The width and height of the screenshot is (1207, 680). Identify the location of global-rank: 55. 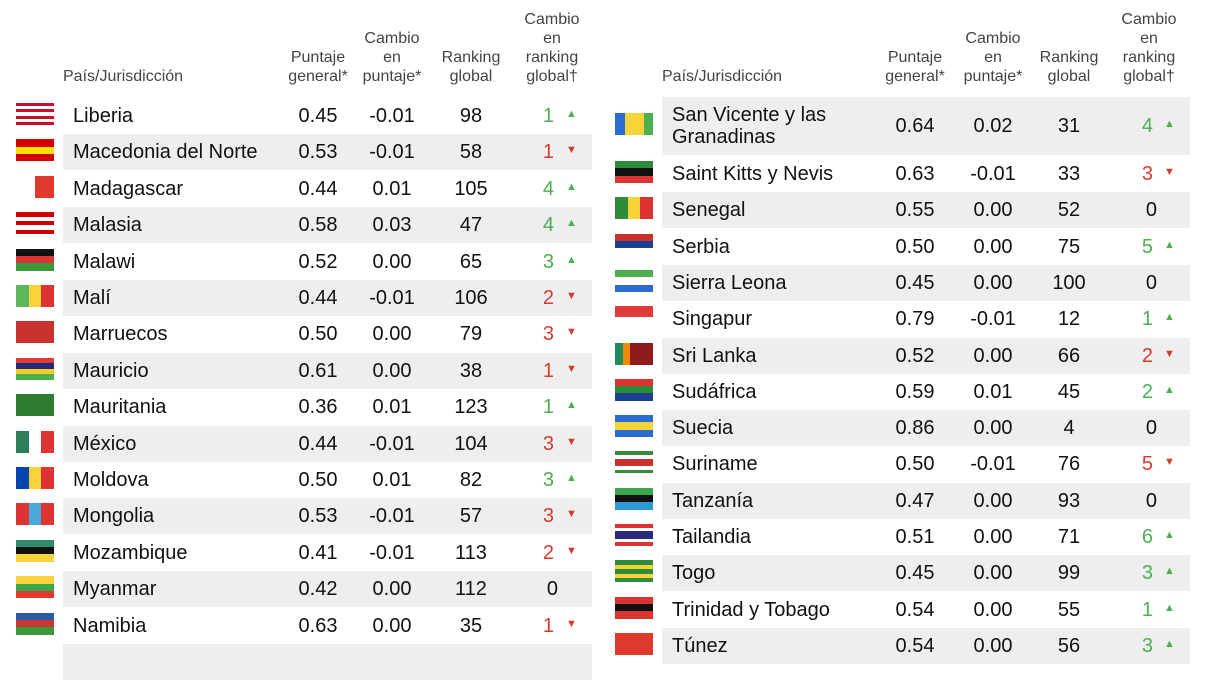
(1069, 609).